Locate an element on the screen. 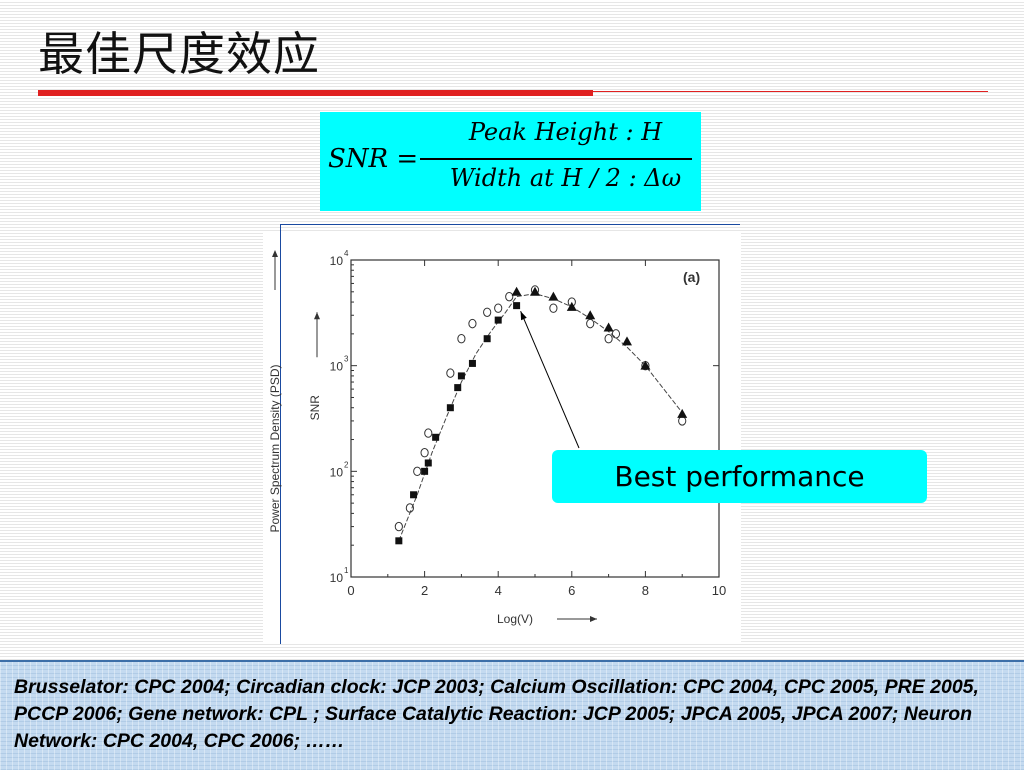 The image size is (1024, 770). formula-denominator: Width at H / 2 : Δω is located at coordinates (565, 178).